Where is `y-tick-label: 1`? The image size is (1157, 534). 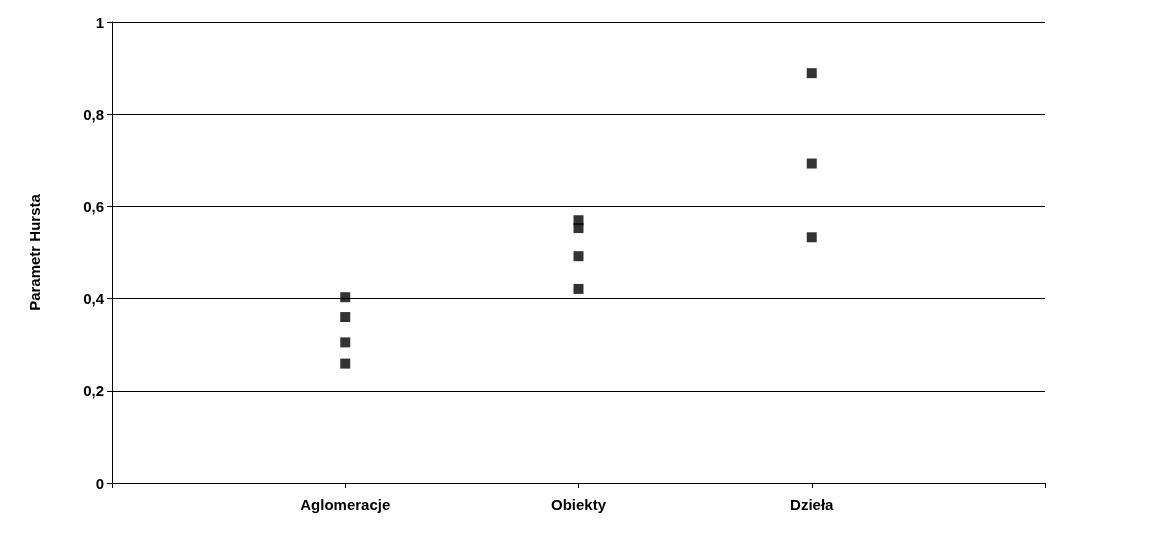
y-tick-label: 1 is located at coordinates (99, 22).